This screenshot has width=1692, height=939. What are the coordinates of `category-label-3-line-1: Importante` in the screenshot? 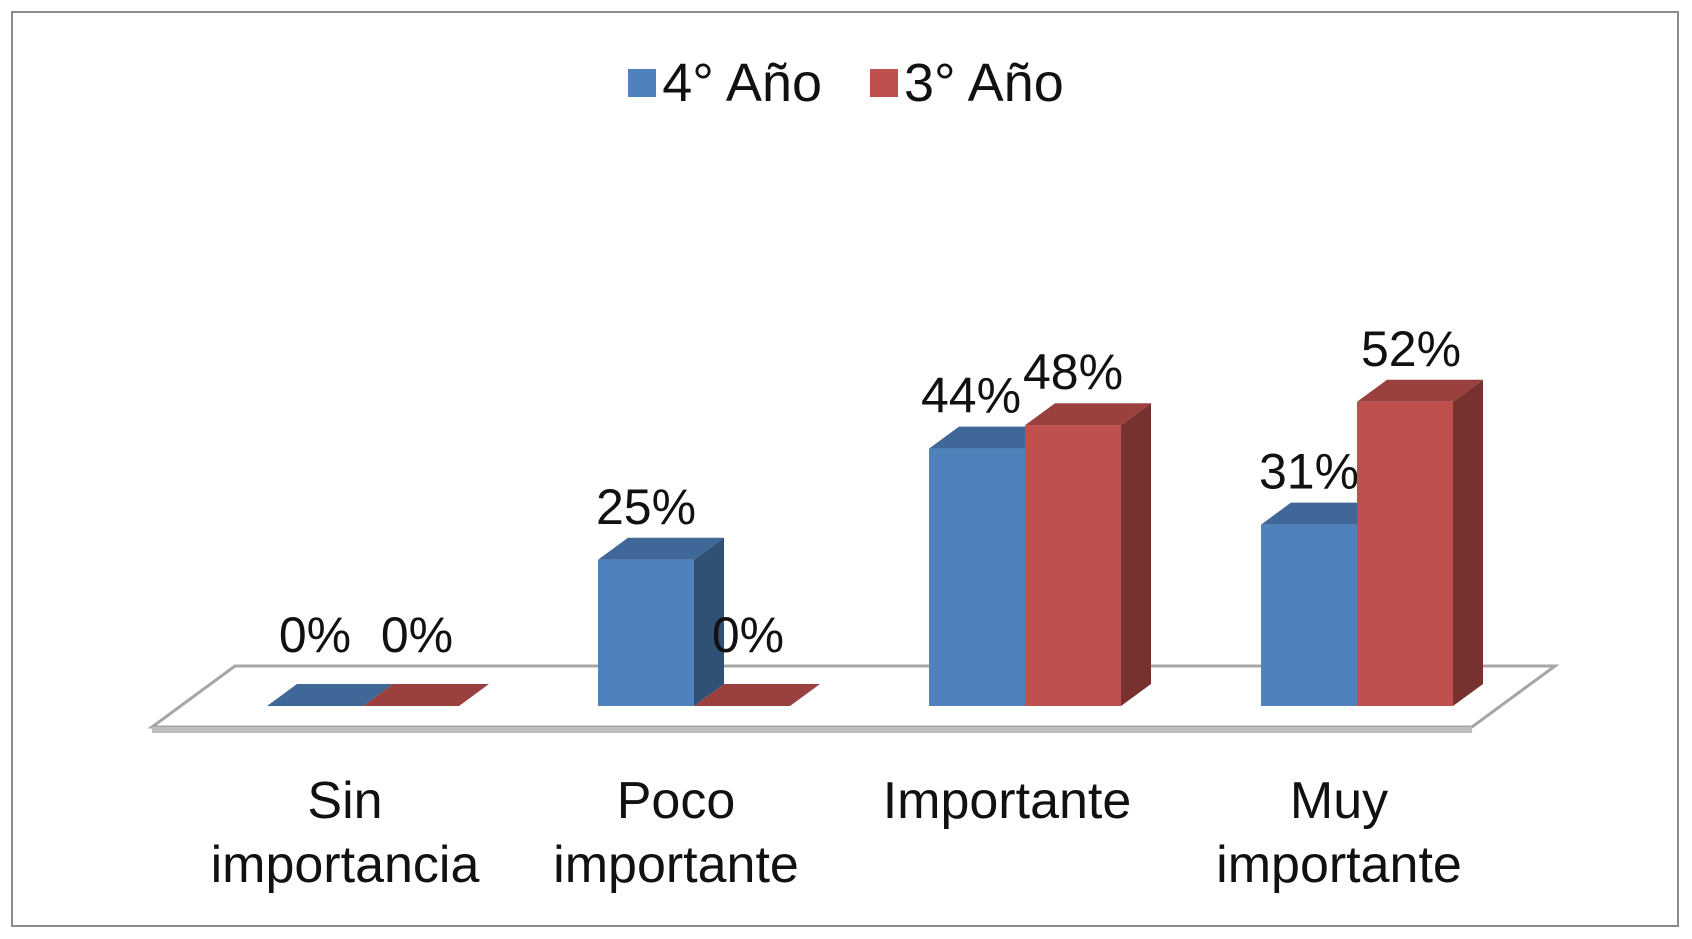 It's located at (1007, 801).